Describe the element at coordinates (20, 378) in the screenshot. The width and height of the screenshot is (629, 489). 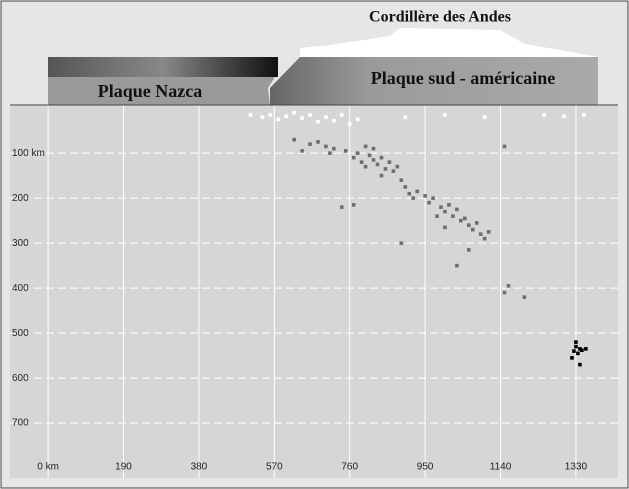
I see `y-tick-label: 600` at that location.